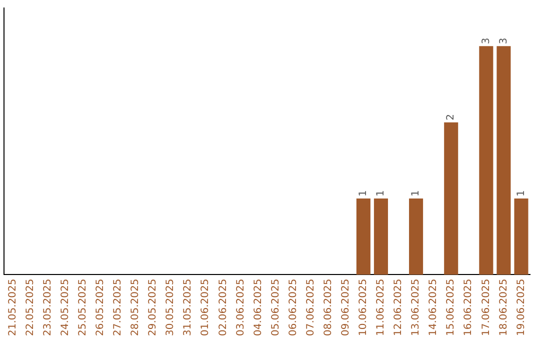 This screenshot has height=340, width=540. I want to click on x-tick-label: 12.06.2025, so click(398, 307).